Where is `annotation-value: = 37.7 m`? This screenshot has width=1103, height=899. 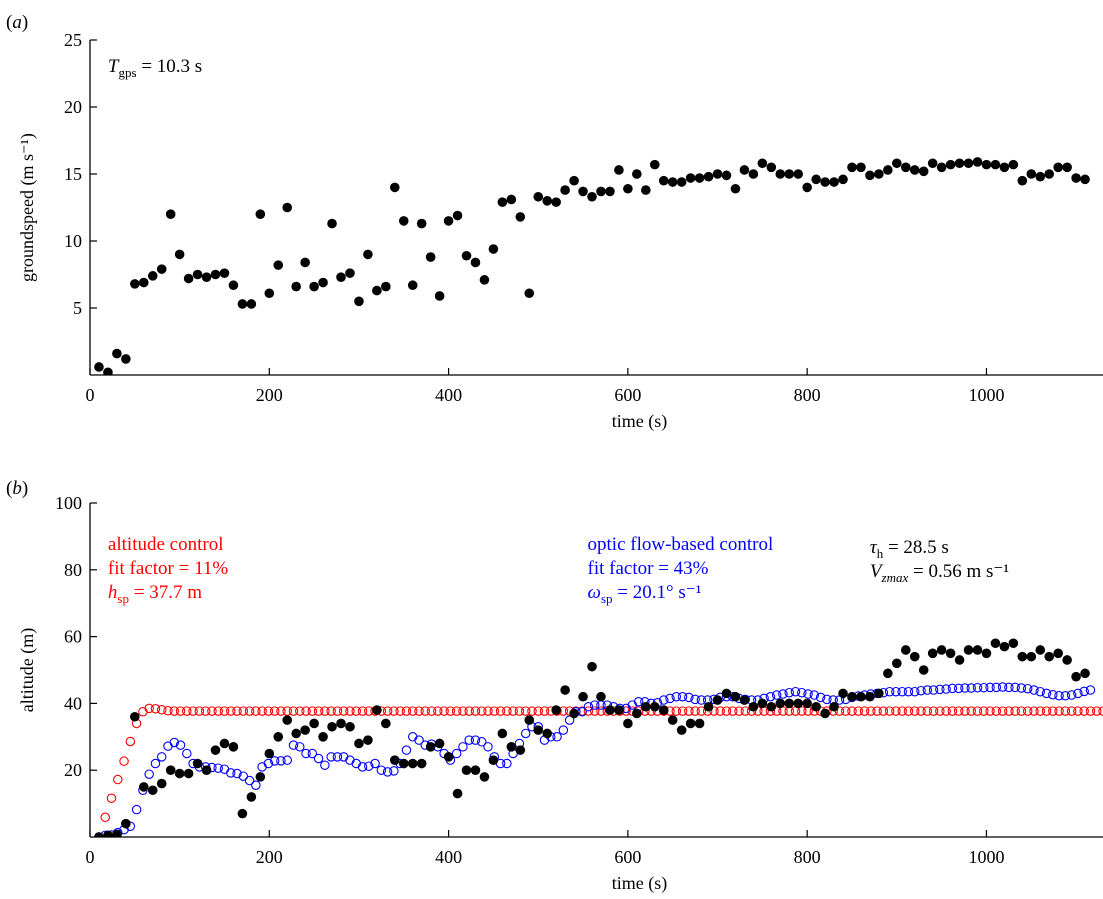 annotation-value: = 37.7 m is located at coordinates (165, 592).